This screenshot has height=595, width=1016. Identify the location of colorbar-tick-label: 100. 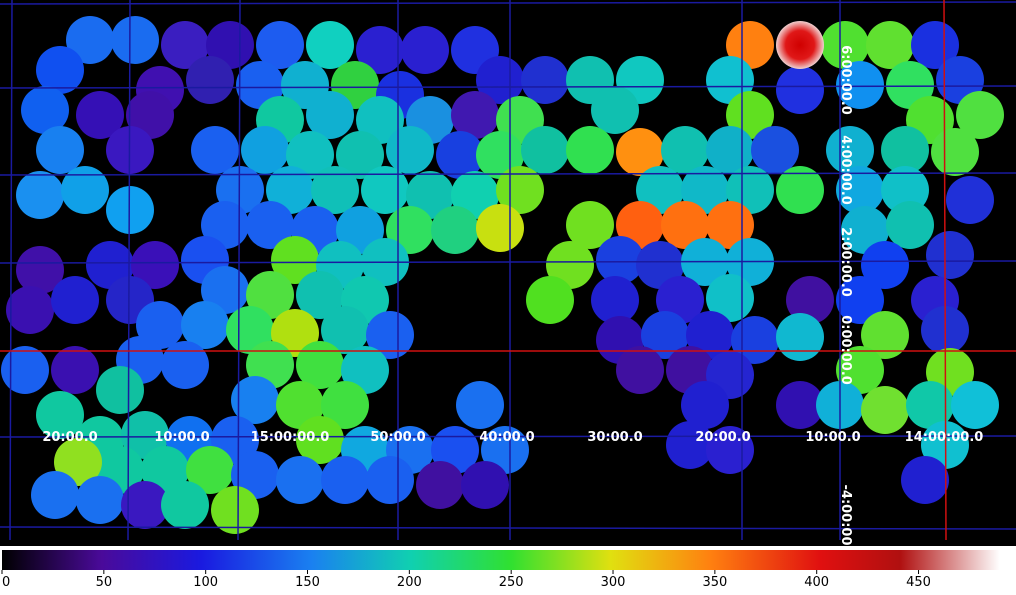
(205, 582).